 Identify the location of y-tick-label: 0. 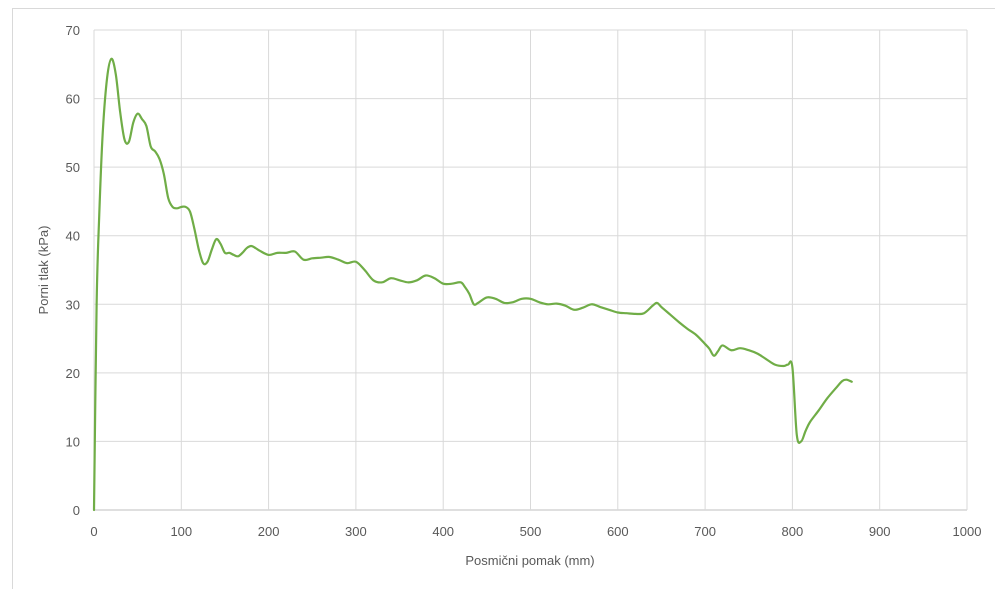
(76, 510).